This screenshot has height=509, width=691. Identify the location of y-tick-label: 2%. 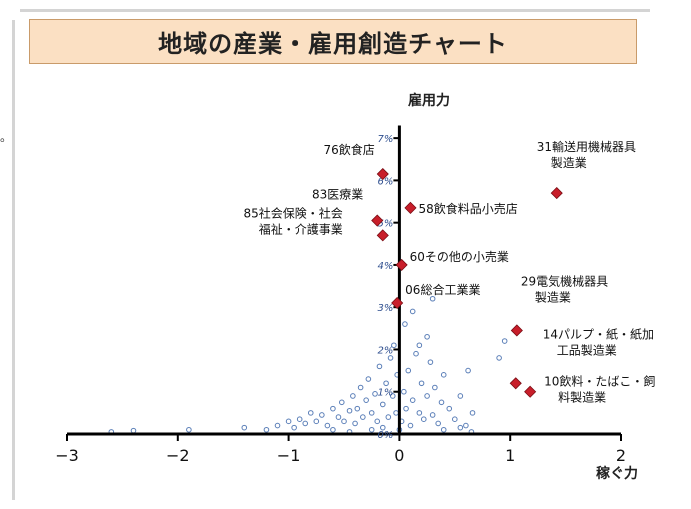
(386, 350).